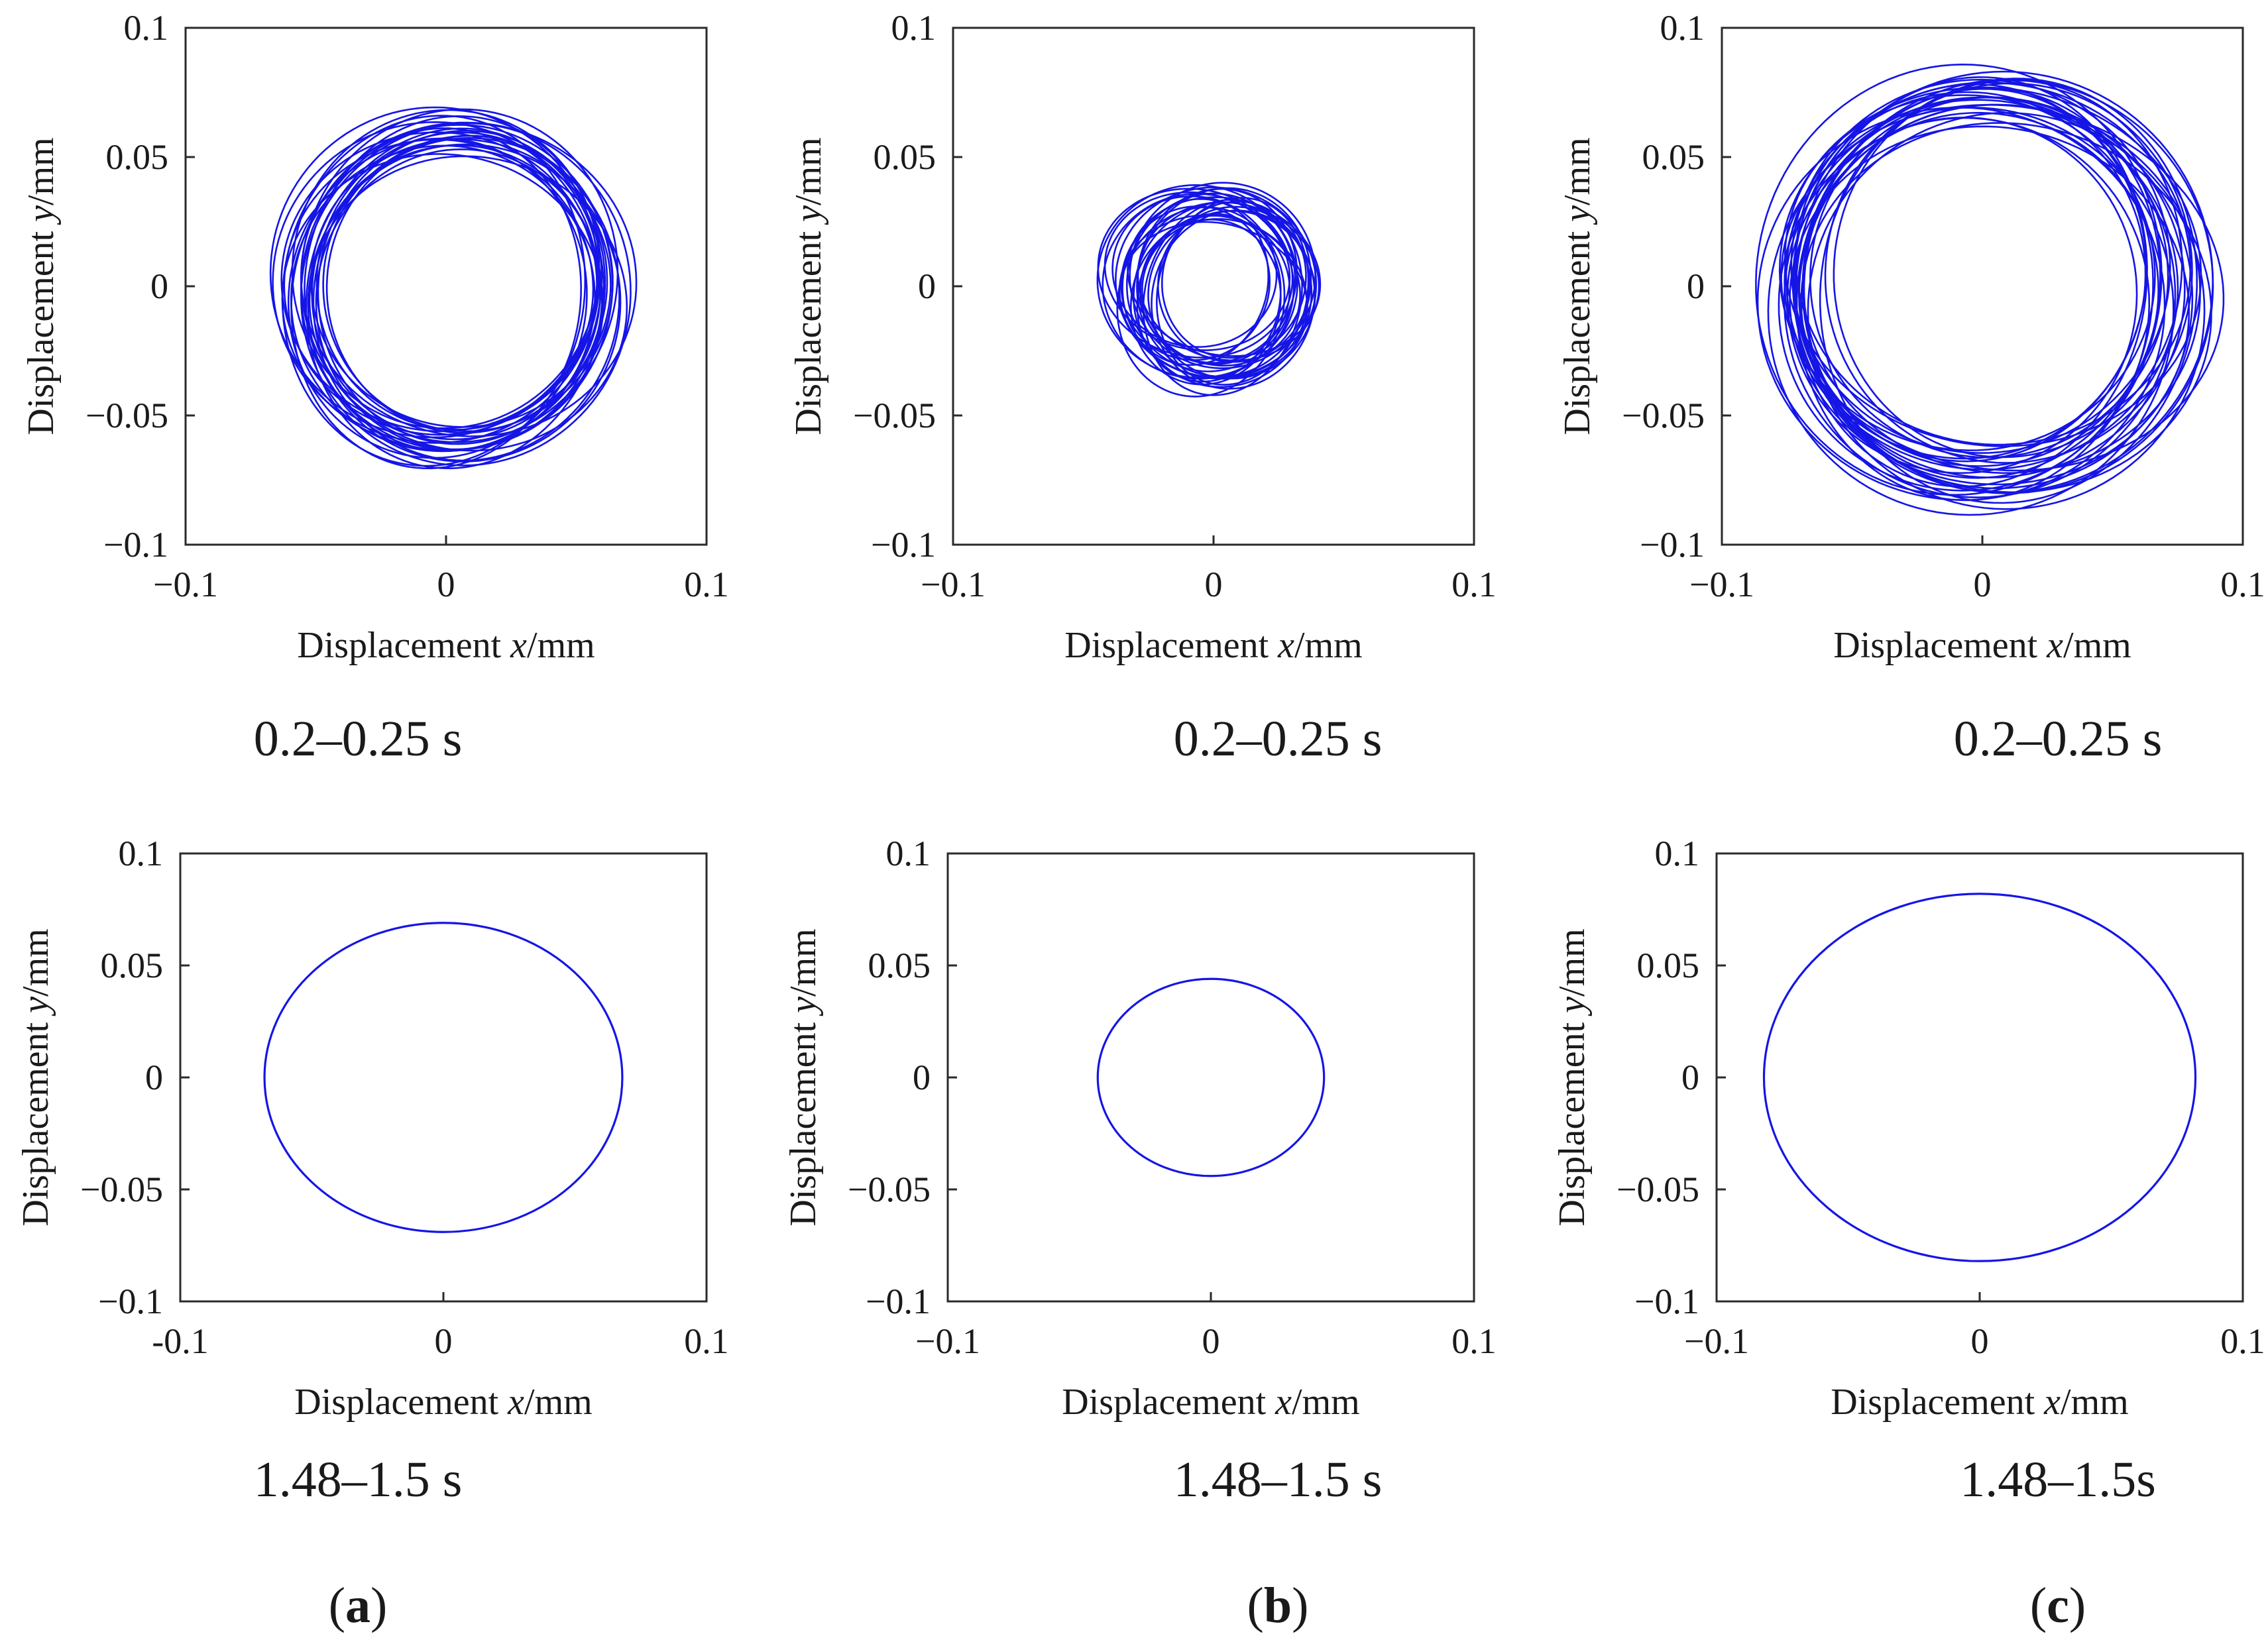 This screenshot has width=2268, height=1640. What do you see at coordinates (180, 1341) in the screenshot?
I see `x-tick-label: -0.1` at bounding box center [180, 1341].